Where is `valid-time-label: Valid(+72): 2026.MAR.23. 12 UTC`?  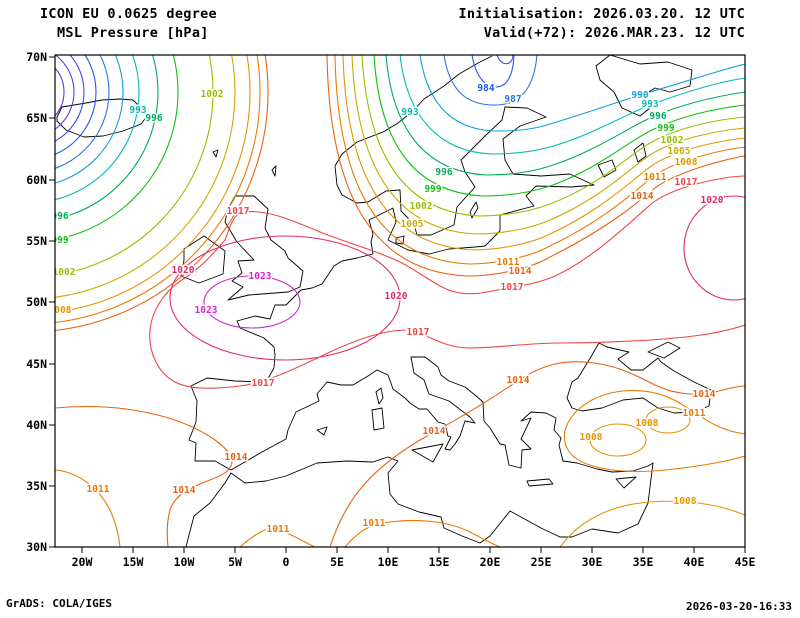 valid-time-label: Valid(+72): 2026.MAR.23. 12 UTC is located at coordinates (614, 33).